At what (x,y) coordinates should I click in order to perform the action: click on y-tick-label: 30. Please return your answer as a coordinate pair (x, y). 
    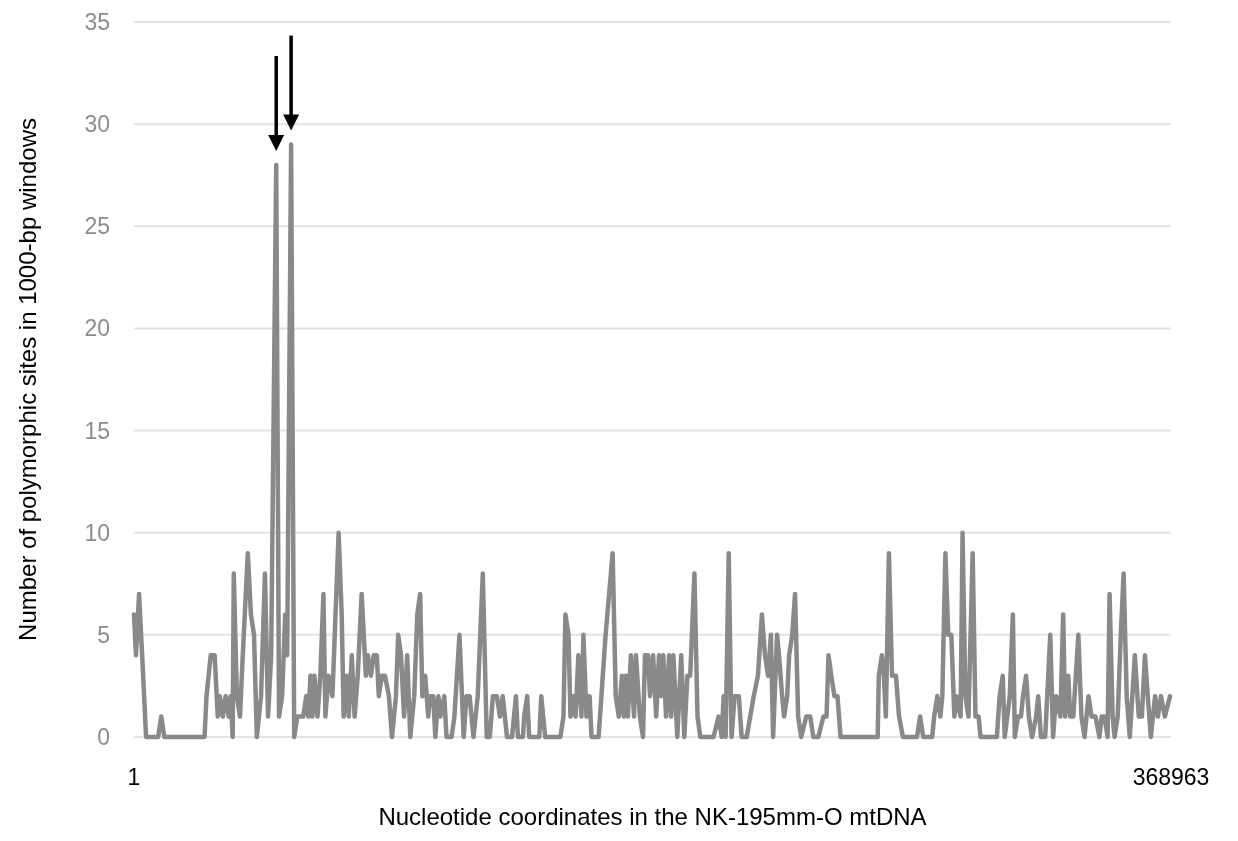
    Looking at the image, I should click on (97, 124).